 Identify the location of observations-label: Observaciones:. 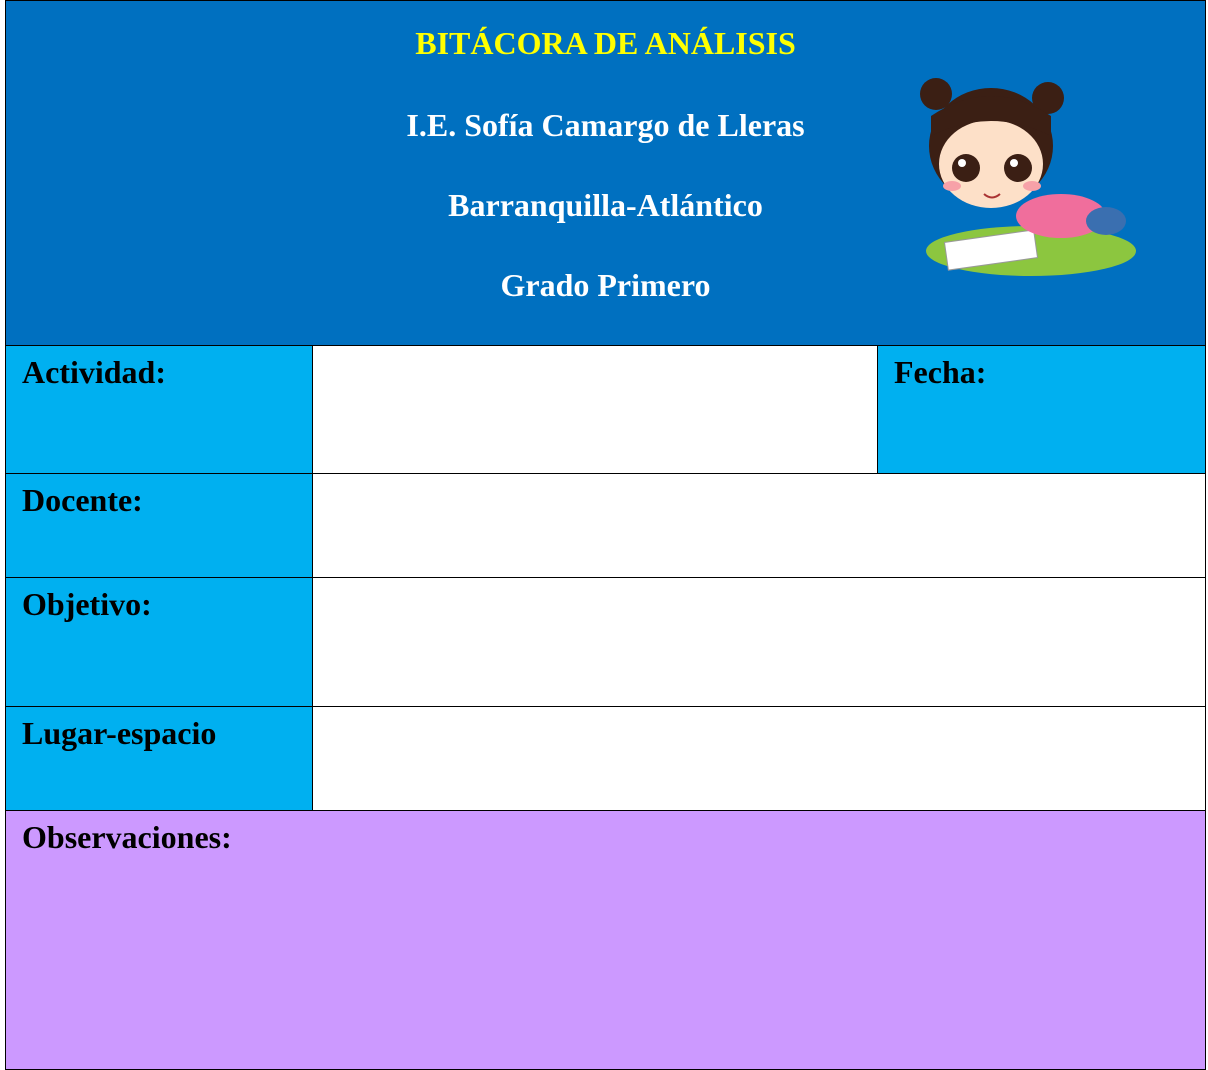
(127, 837).